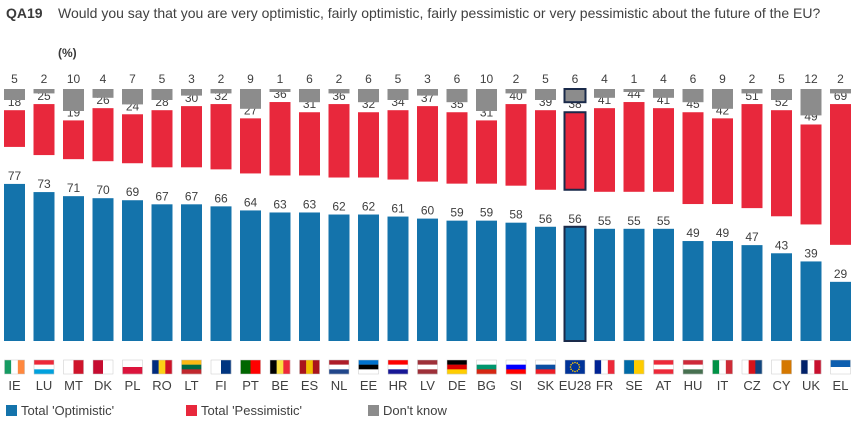 This screenshot has width=866, height=428. Describe the element at coordinates (427, 385) in the screenshot. I see `category-label-lv: LV` at that location.